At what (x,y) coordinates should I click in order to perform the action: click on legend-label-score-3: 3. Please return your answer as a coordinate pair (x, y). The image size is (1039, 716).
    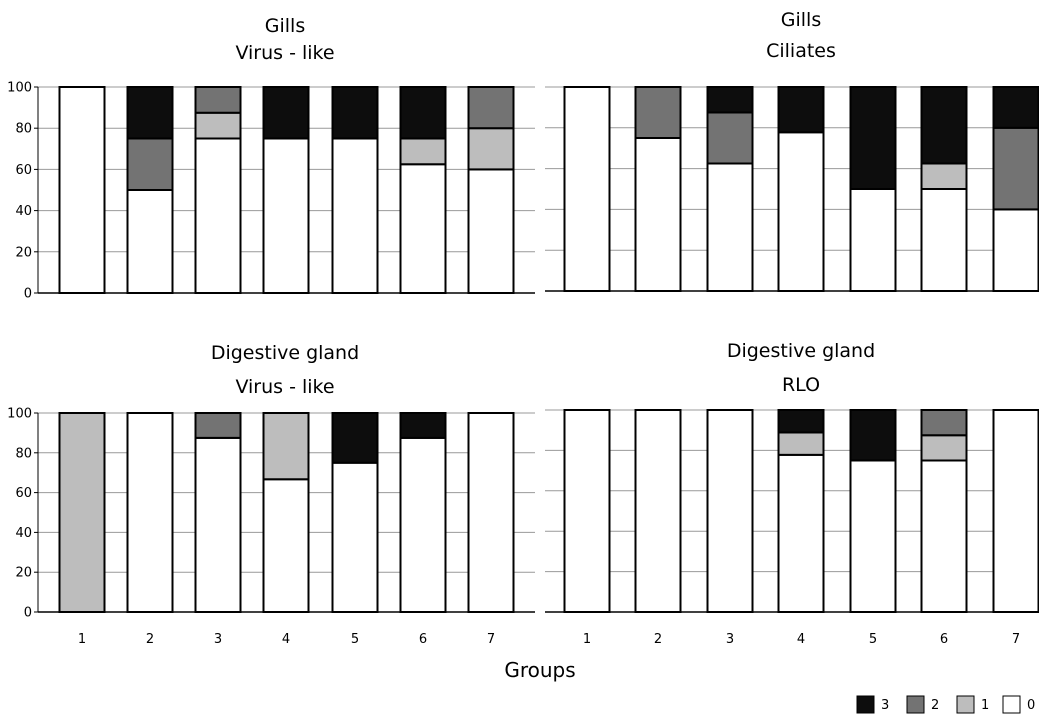
    Looking at the image, I should click on (885, 705).